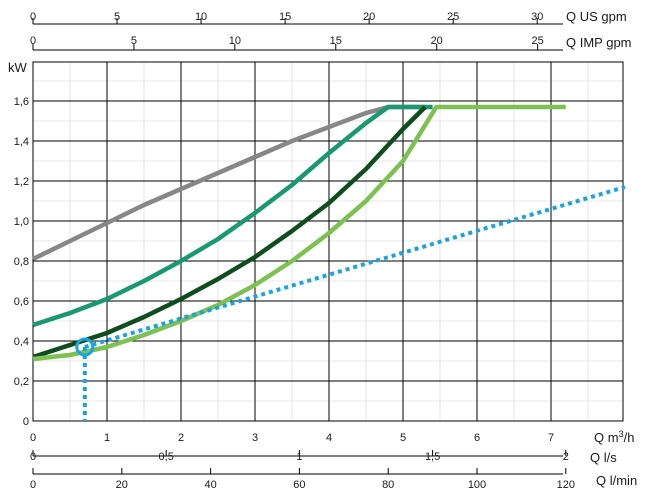  I want to click on secondary-axis-title: Q IMP gpm, so click(599, 42).